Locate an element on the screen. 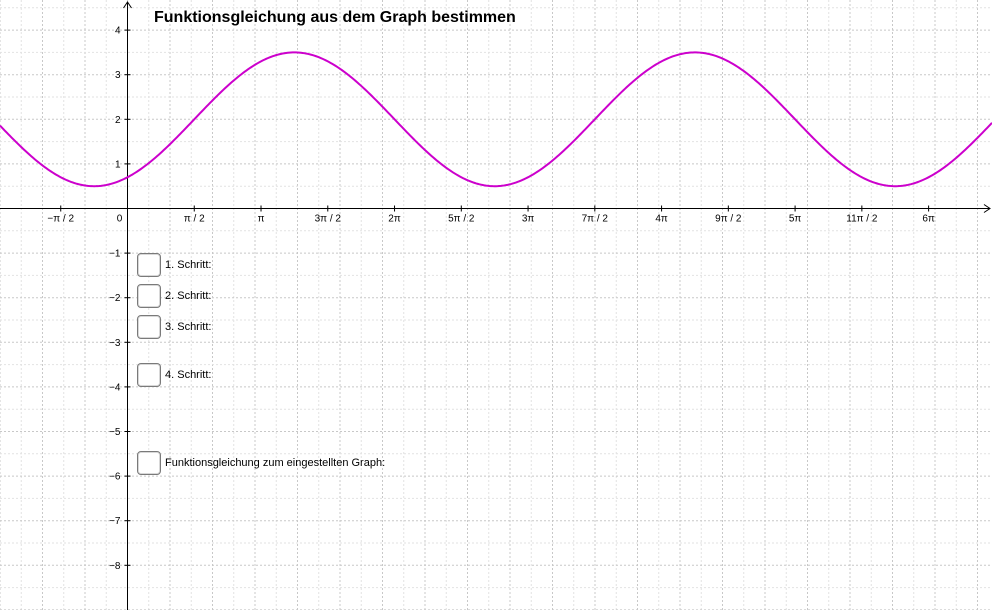  x-tick-label: 3π / 2 is located at coordinates (328, 219).